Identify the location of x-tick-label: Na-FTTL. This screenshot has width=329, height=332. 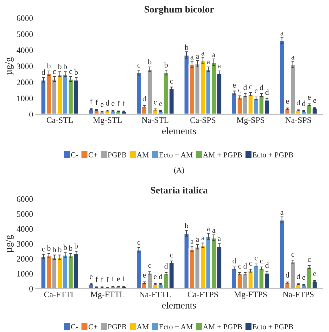
(155, 295).